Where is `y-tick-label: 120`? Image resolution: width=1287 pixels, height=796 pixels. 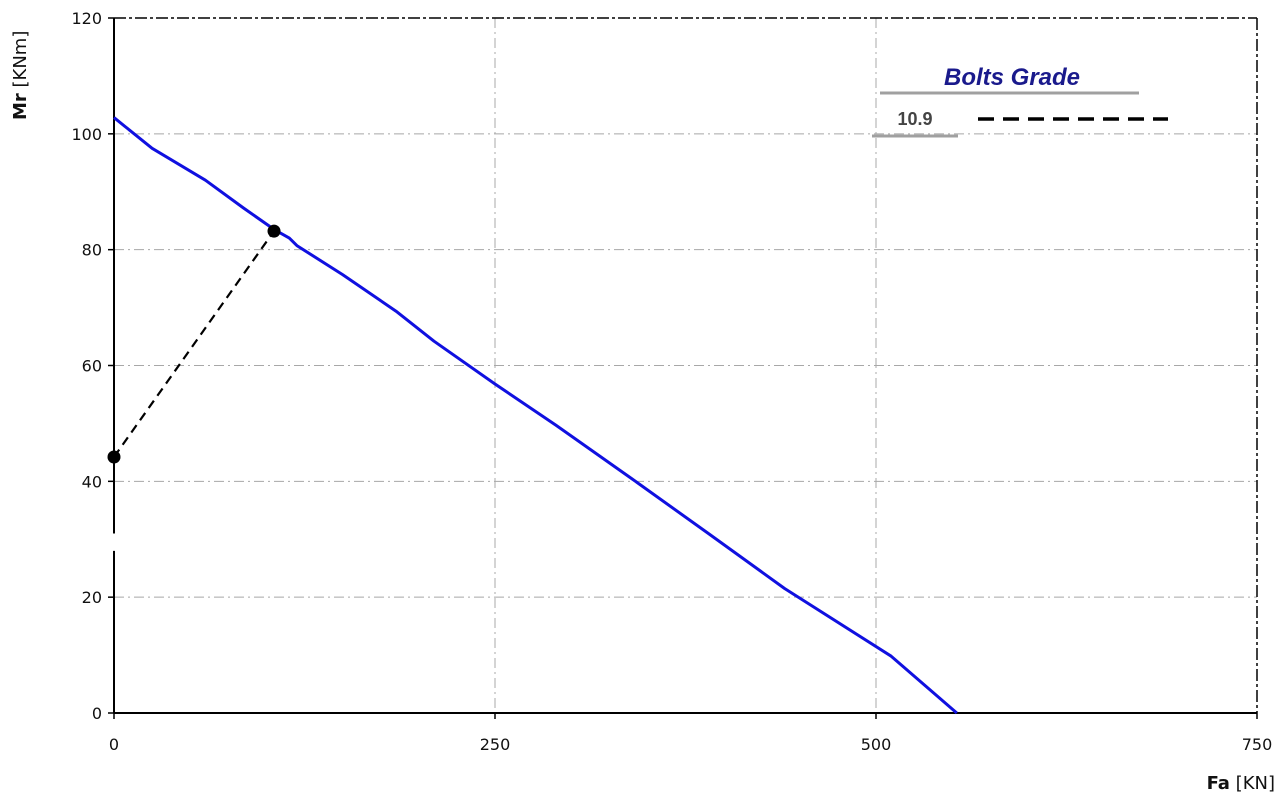
y-tick-label: 120 is located at coordinates (86, 18).